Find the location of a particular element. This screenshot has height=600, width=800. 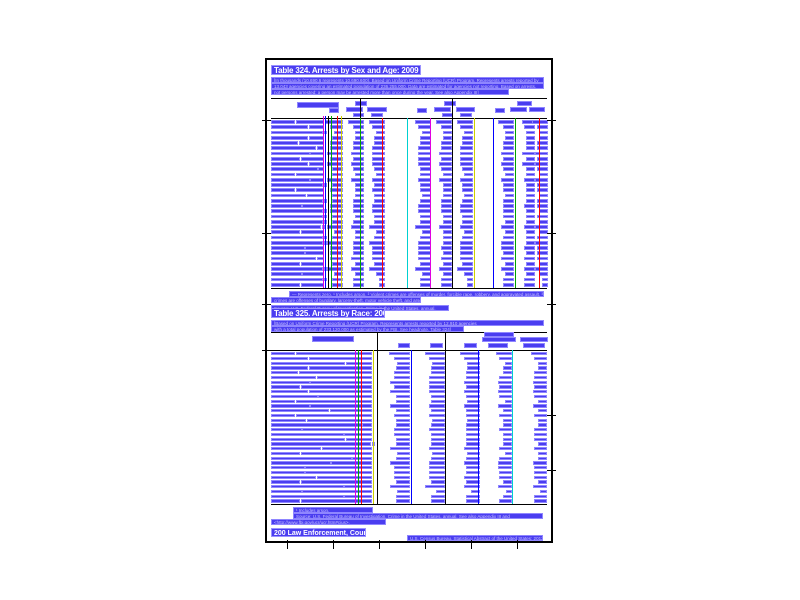

table-cell: 57.0 is located at coordinates (467, 200).